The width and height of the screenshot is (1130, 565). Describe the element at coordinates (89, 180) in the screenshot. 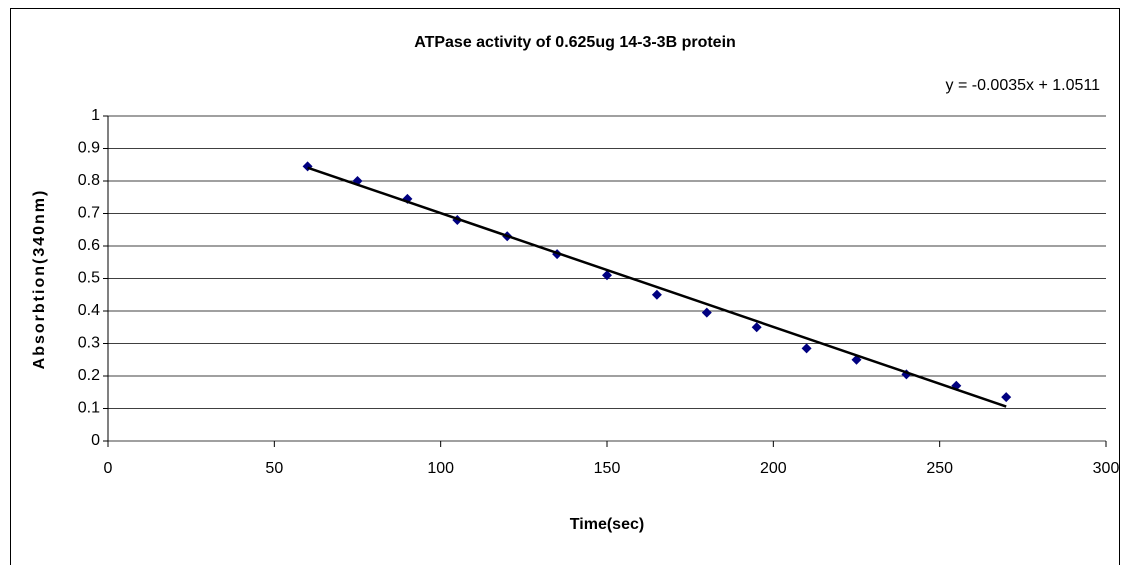

I see `y-tick-label: 0.8` at that location.